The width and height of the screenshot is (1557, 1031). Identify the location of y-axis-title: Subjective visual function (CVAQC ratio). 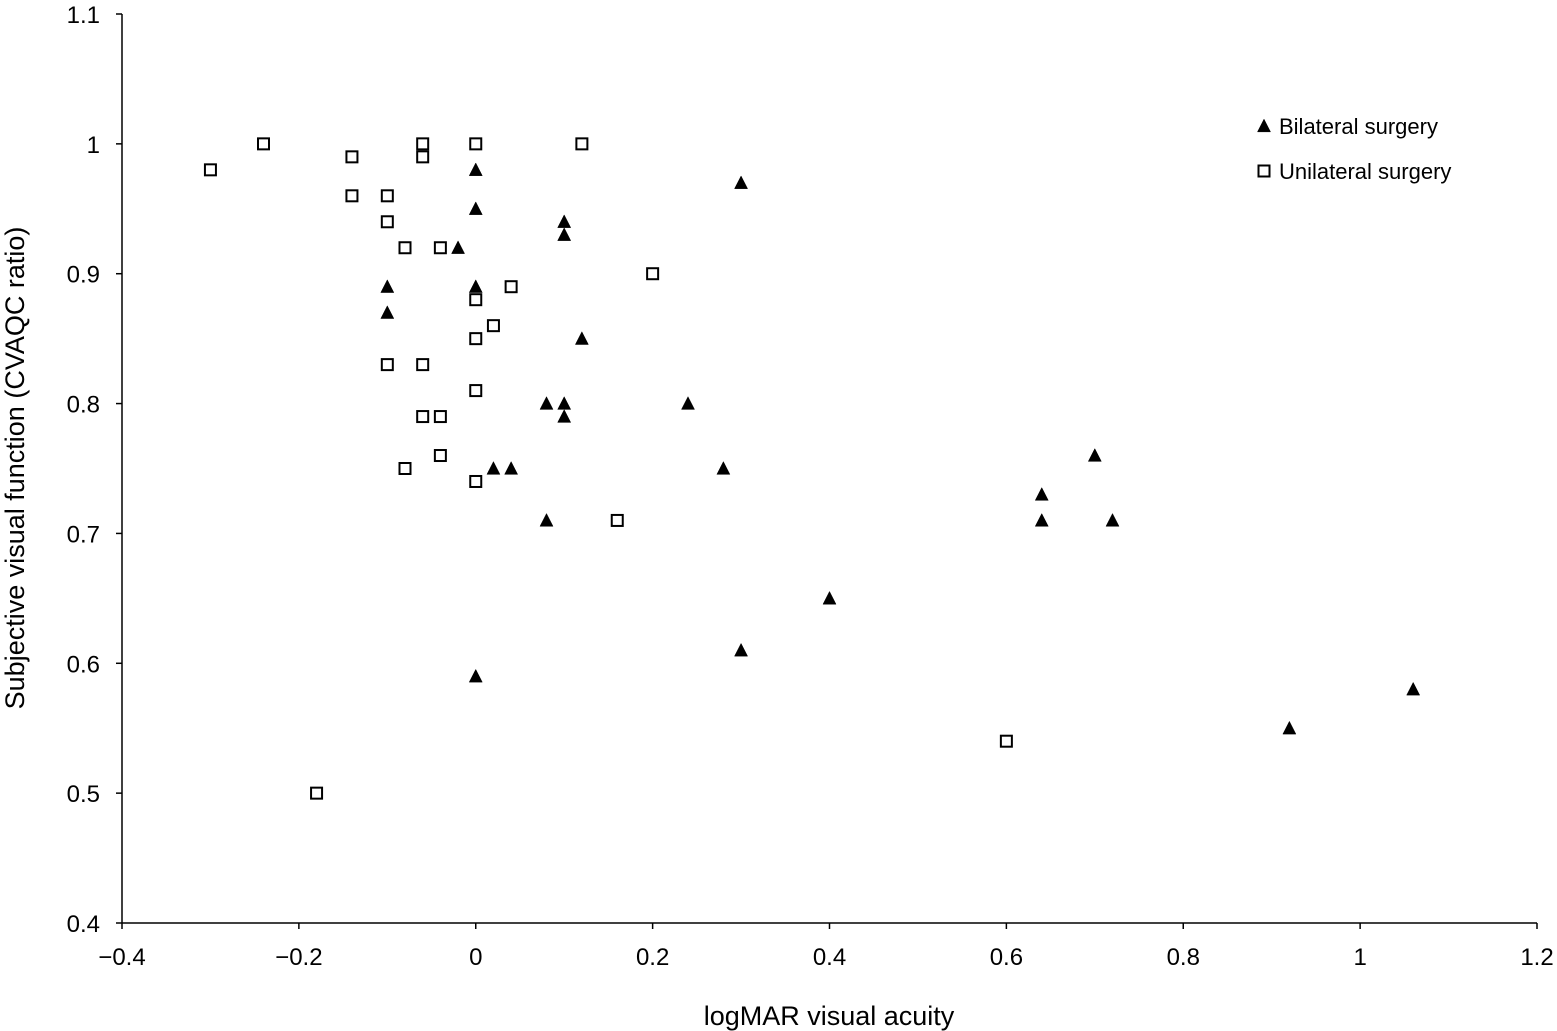
(15, 468).